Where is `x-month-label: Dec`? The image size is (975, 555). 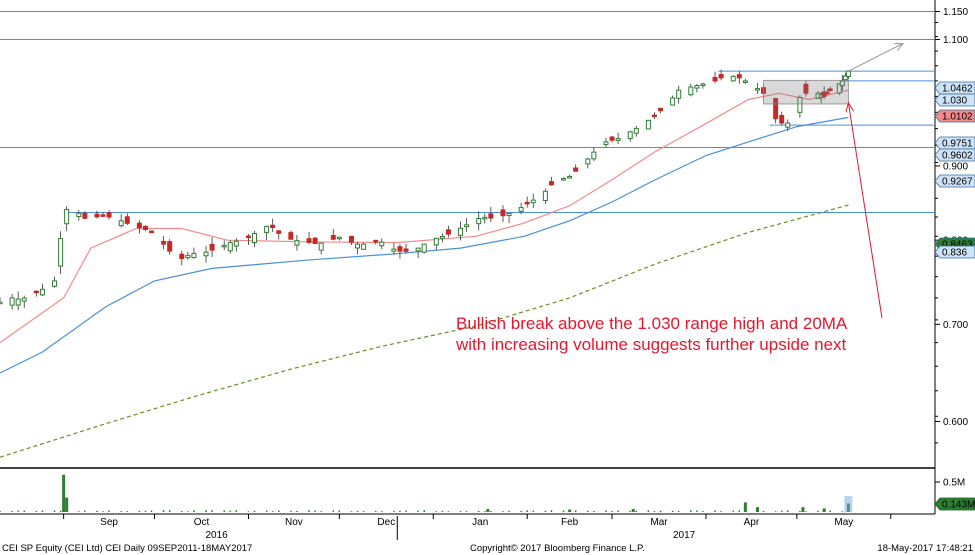 x-month-label: Dec is located at coordinates (386, 522).